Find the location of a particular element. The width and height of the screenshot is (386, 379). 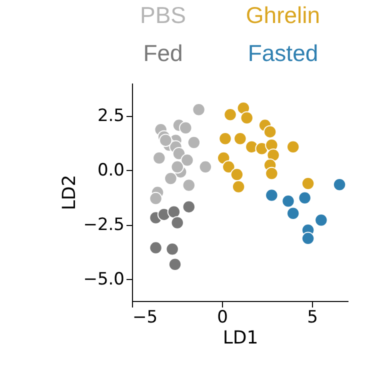

y-tick-label: −2.5 is located at coordinates (103, 225).